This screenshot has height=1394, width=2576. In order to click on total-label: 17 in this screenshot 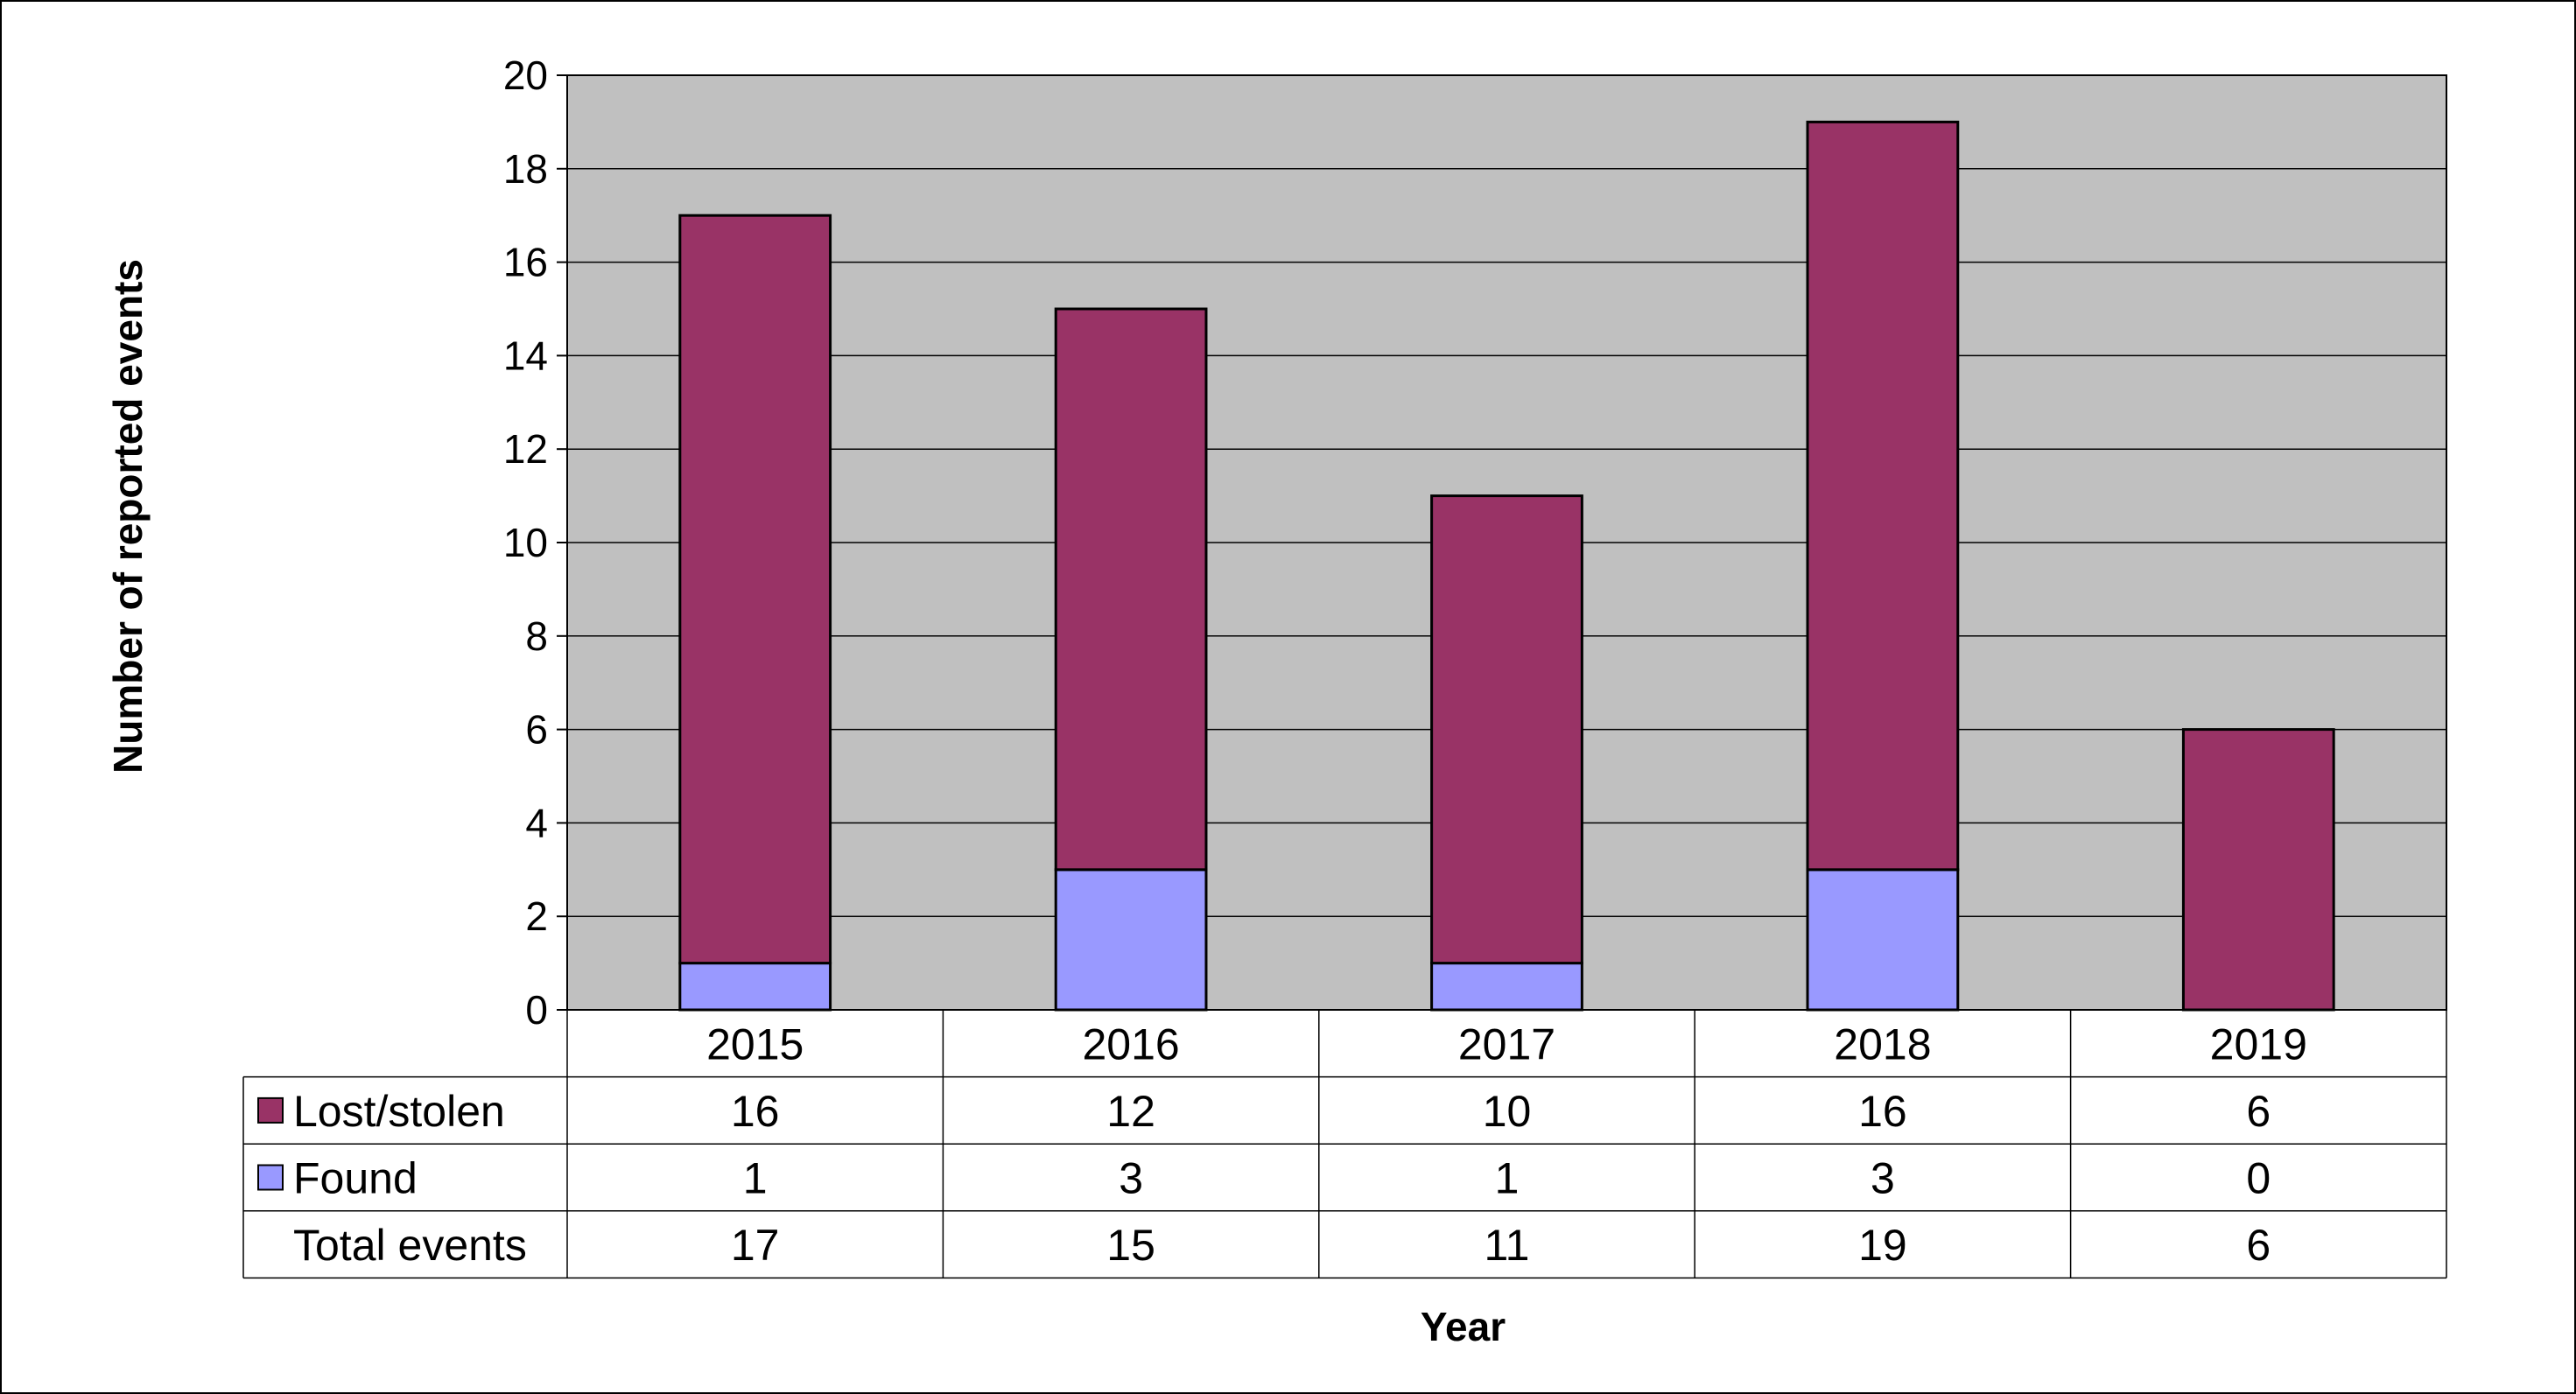, I will do `click(755, 1246)`.